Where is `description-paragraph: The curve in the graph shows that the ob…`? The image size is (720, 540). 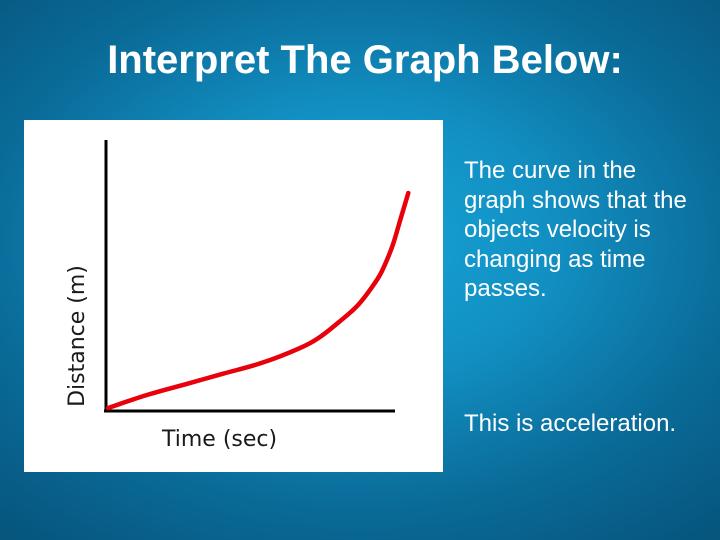
description-paragraph: The curve in the graph shows that the ob… is located at coordinates (575, 229).